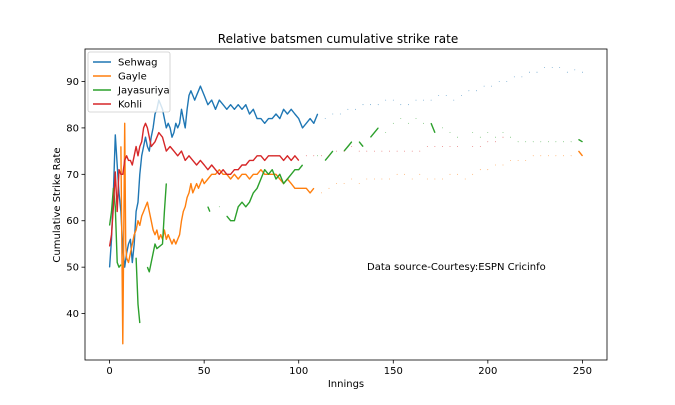 This screenshot has width=675, height=405. What do you see at coordinates (72, 128) in the screenshot?
I see `y-tick-label: 80` at bounding box center [72, 128].